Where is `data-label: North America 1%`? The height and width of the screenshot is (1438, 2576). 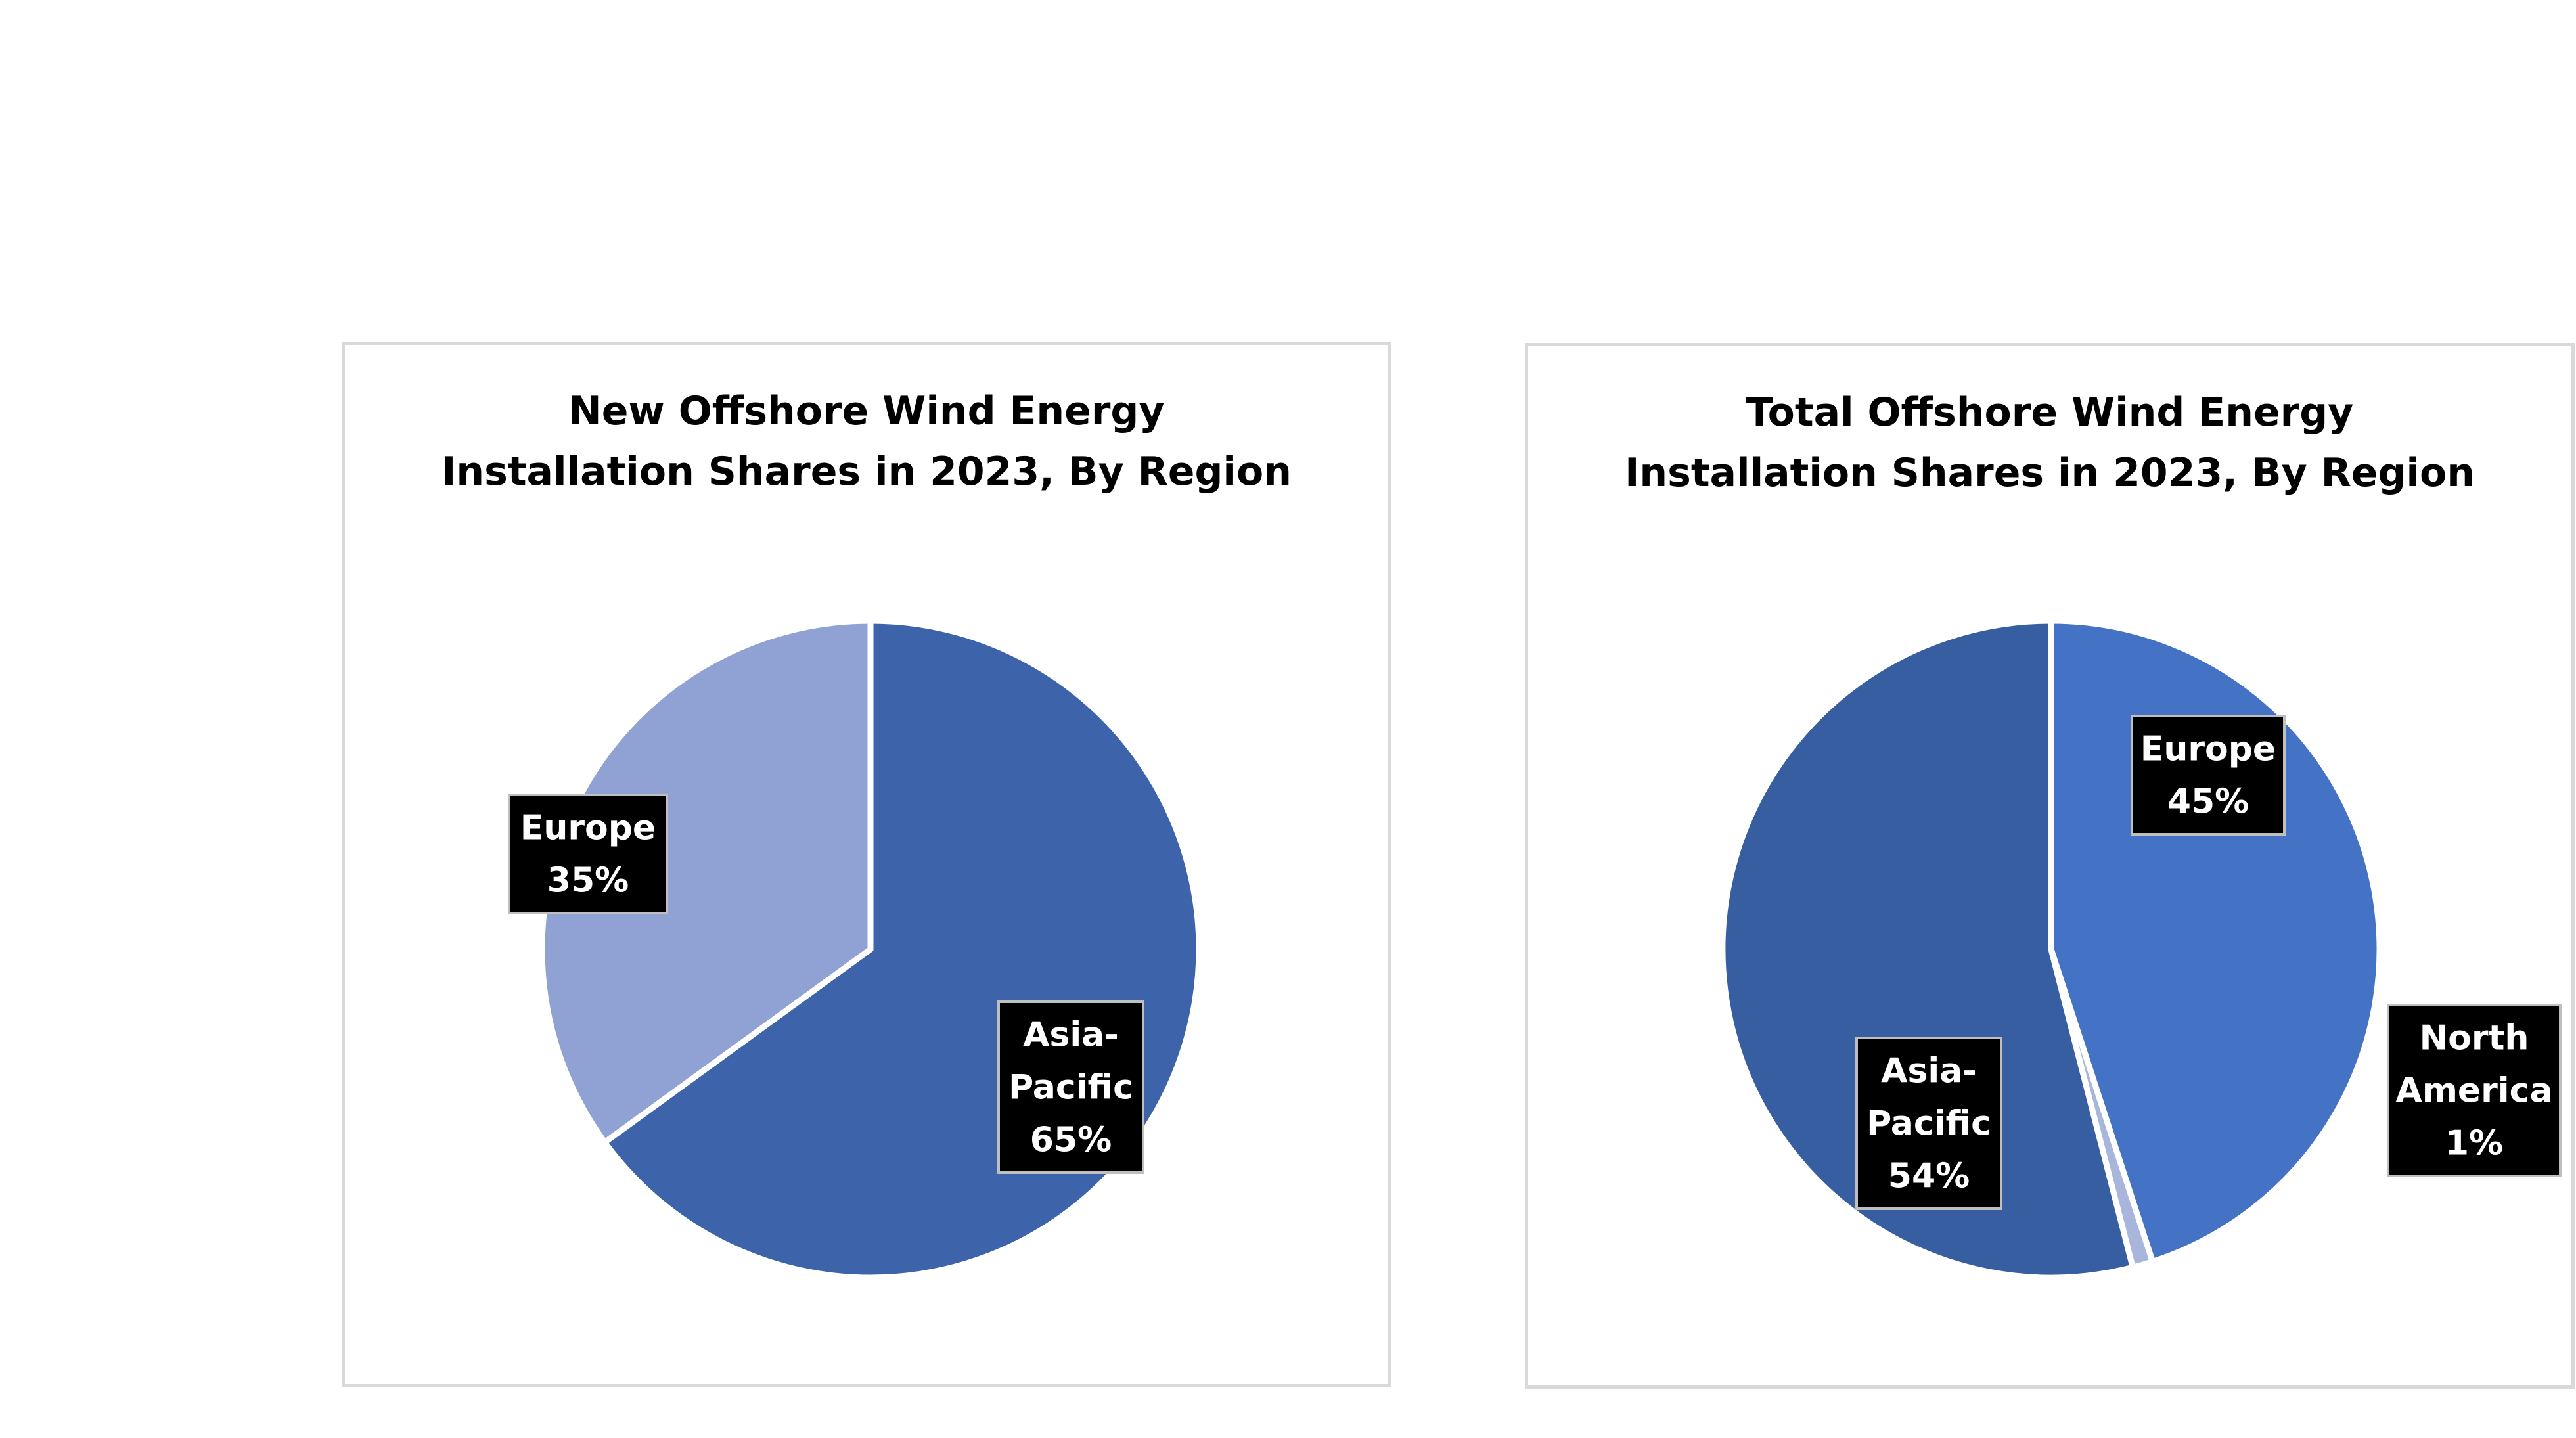
data-label: North America 1% is located at coordinates (2474, 1091).